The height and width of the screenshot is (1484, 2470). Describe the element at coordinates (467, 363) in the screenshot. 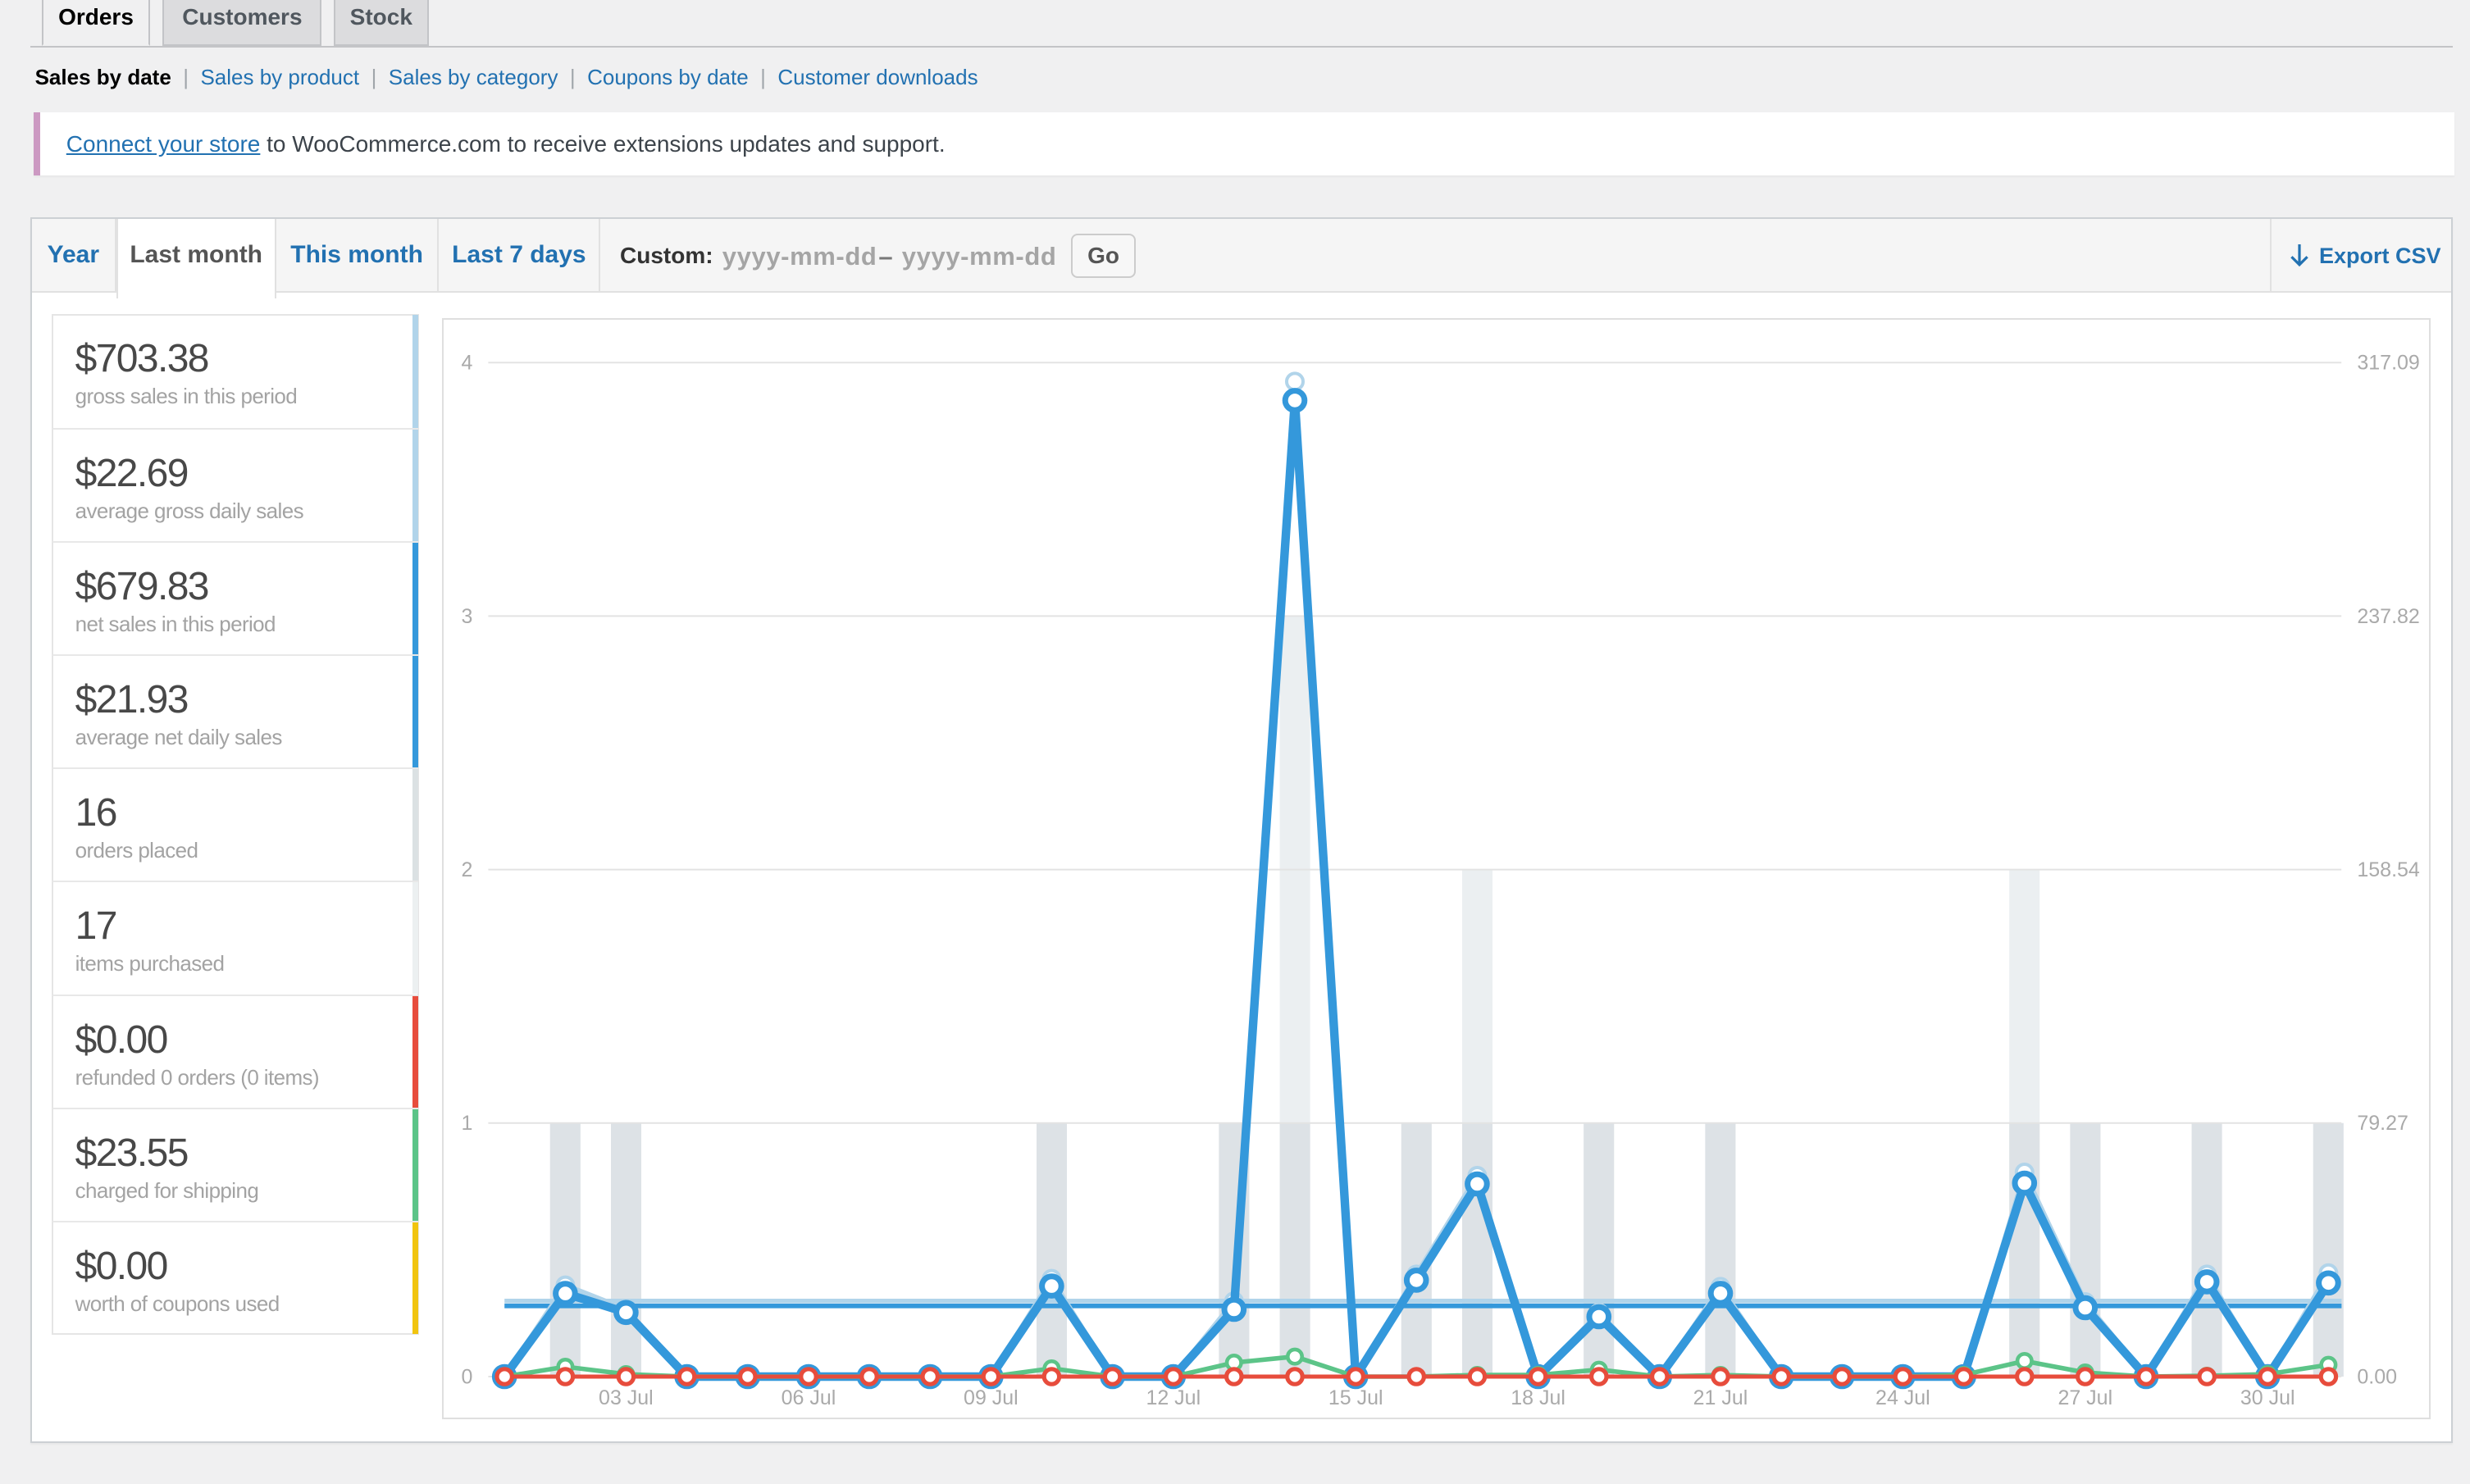

I see `svg-text: 4` at that location.